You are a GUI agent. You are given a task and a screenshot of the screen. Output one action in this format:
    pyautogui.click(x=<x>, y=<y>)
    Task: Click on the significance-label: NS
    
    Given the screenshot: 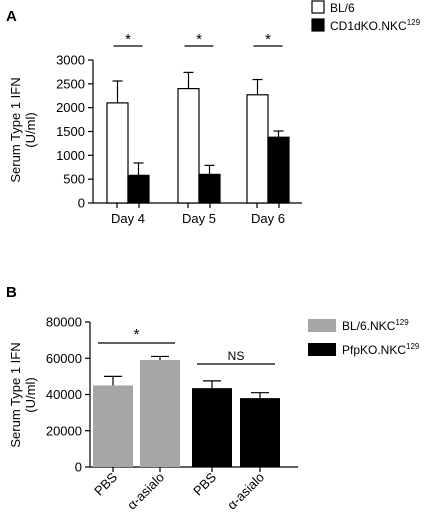 What is the action you would take?
    pyautogui.click(x=236, y=356)
    